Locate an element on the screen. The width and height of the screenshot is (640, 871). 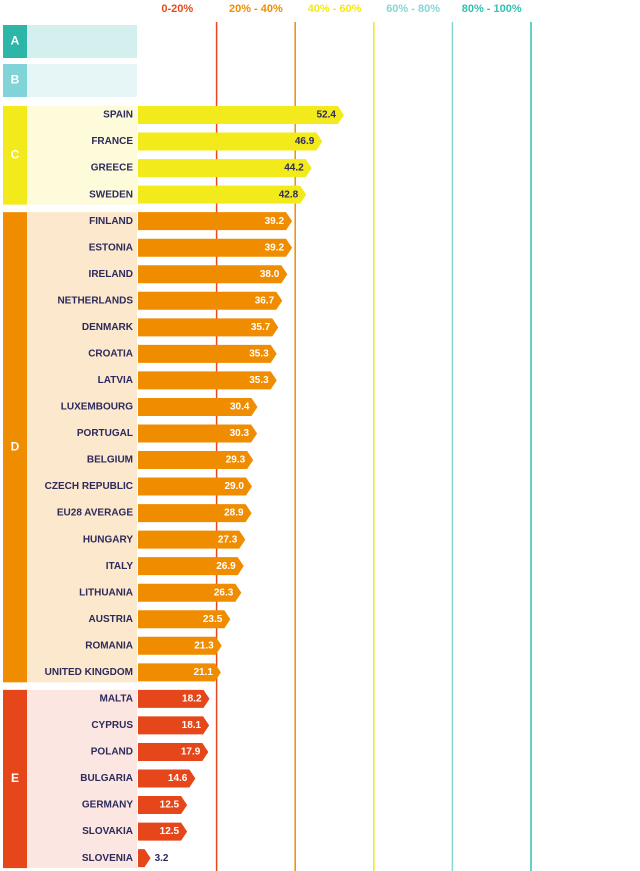
category-label: POLAND is located at coordinates (112, 752).